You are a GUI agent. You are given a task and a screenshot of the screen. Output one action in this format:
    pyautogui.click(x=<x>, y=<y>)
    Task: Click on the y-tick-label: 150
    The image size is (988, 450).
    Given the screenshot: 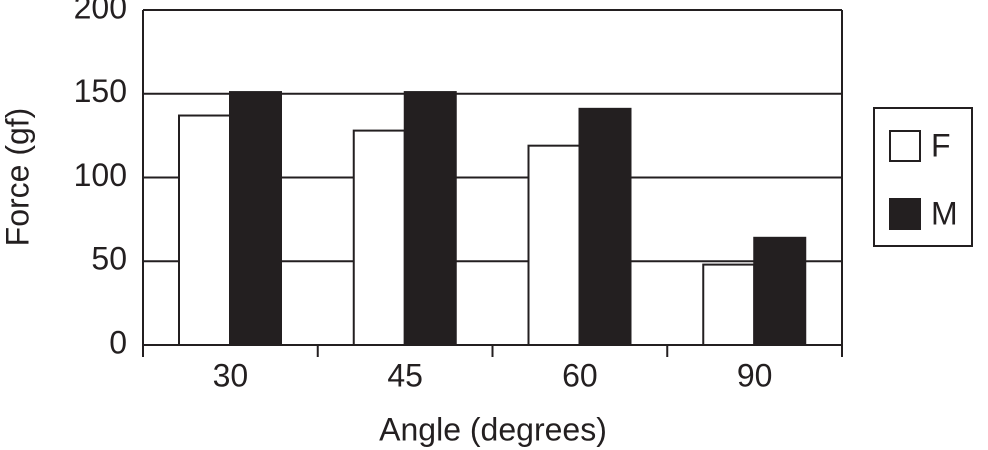 What is the action you would take?
    pyautogui.click(x=100, y=91)
    